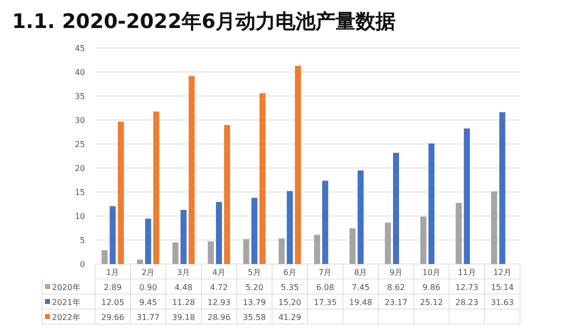 This screenshot has width=579, height=329. What do you see at coordinates (66, 302) in the screenshot?
I see `legend-label: 2021年` at bounding box center [66, 302].